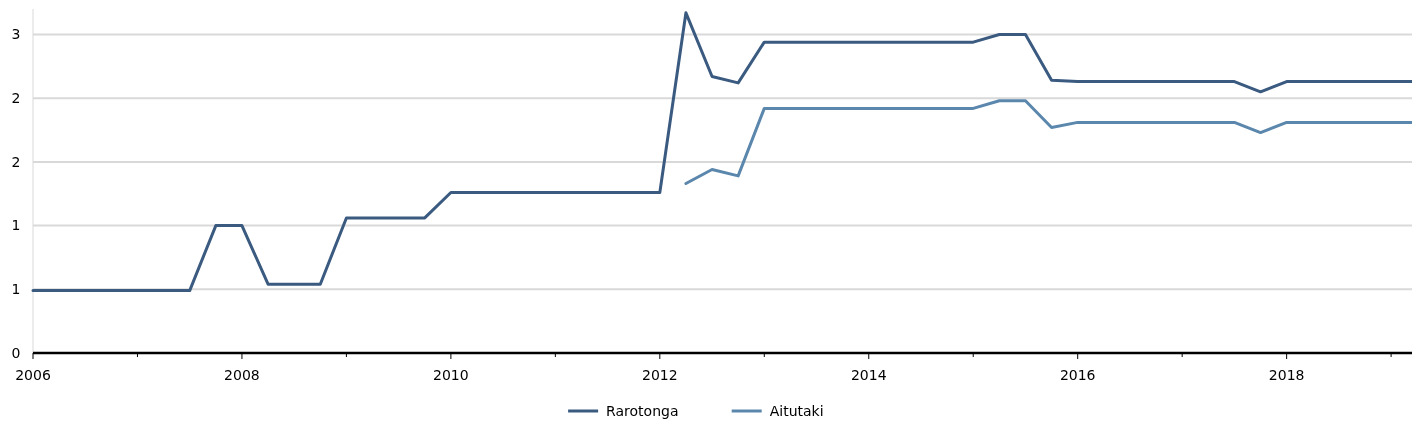 This screenshot has width=1412, height=425. Describe the element at coordinates (868, 375) in the screenshot. I see `x-tick-label: 2014` at that location.